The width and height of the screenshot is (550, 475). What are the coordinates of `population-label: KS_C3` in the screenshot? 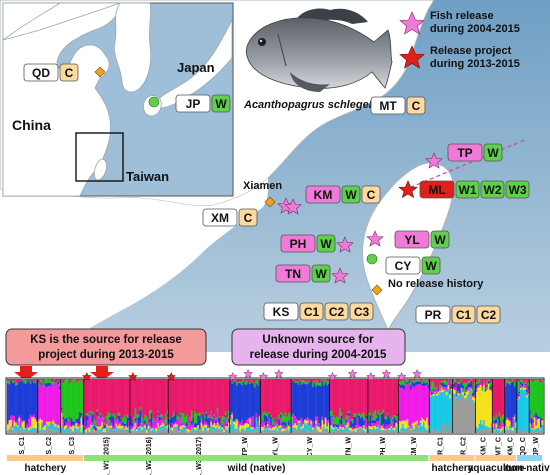 It's located at (72, 448).